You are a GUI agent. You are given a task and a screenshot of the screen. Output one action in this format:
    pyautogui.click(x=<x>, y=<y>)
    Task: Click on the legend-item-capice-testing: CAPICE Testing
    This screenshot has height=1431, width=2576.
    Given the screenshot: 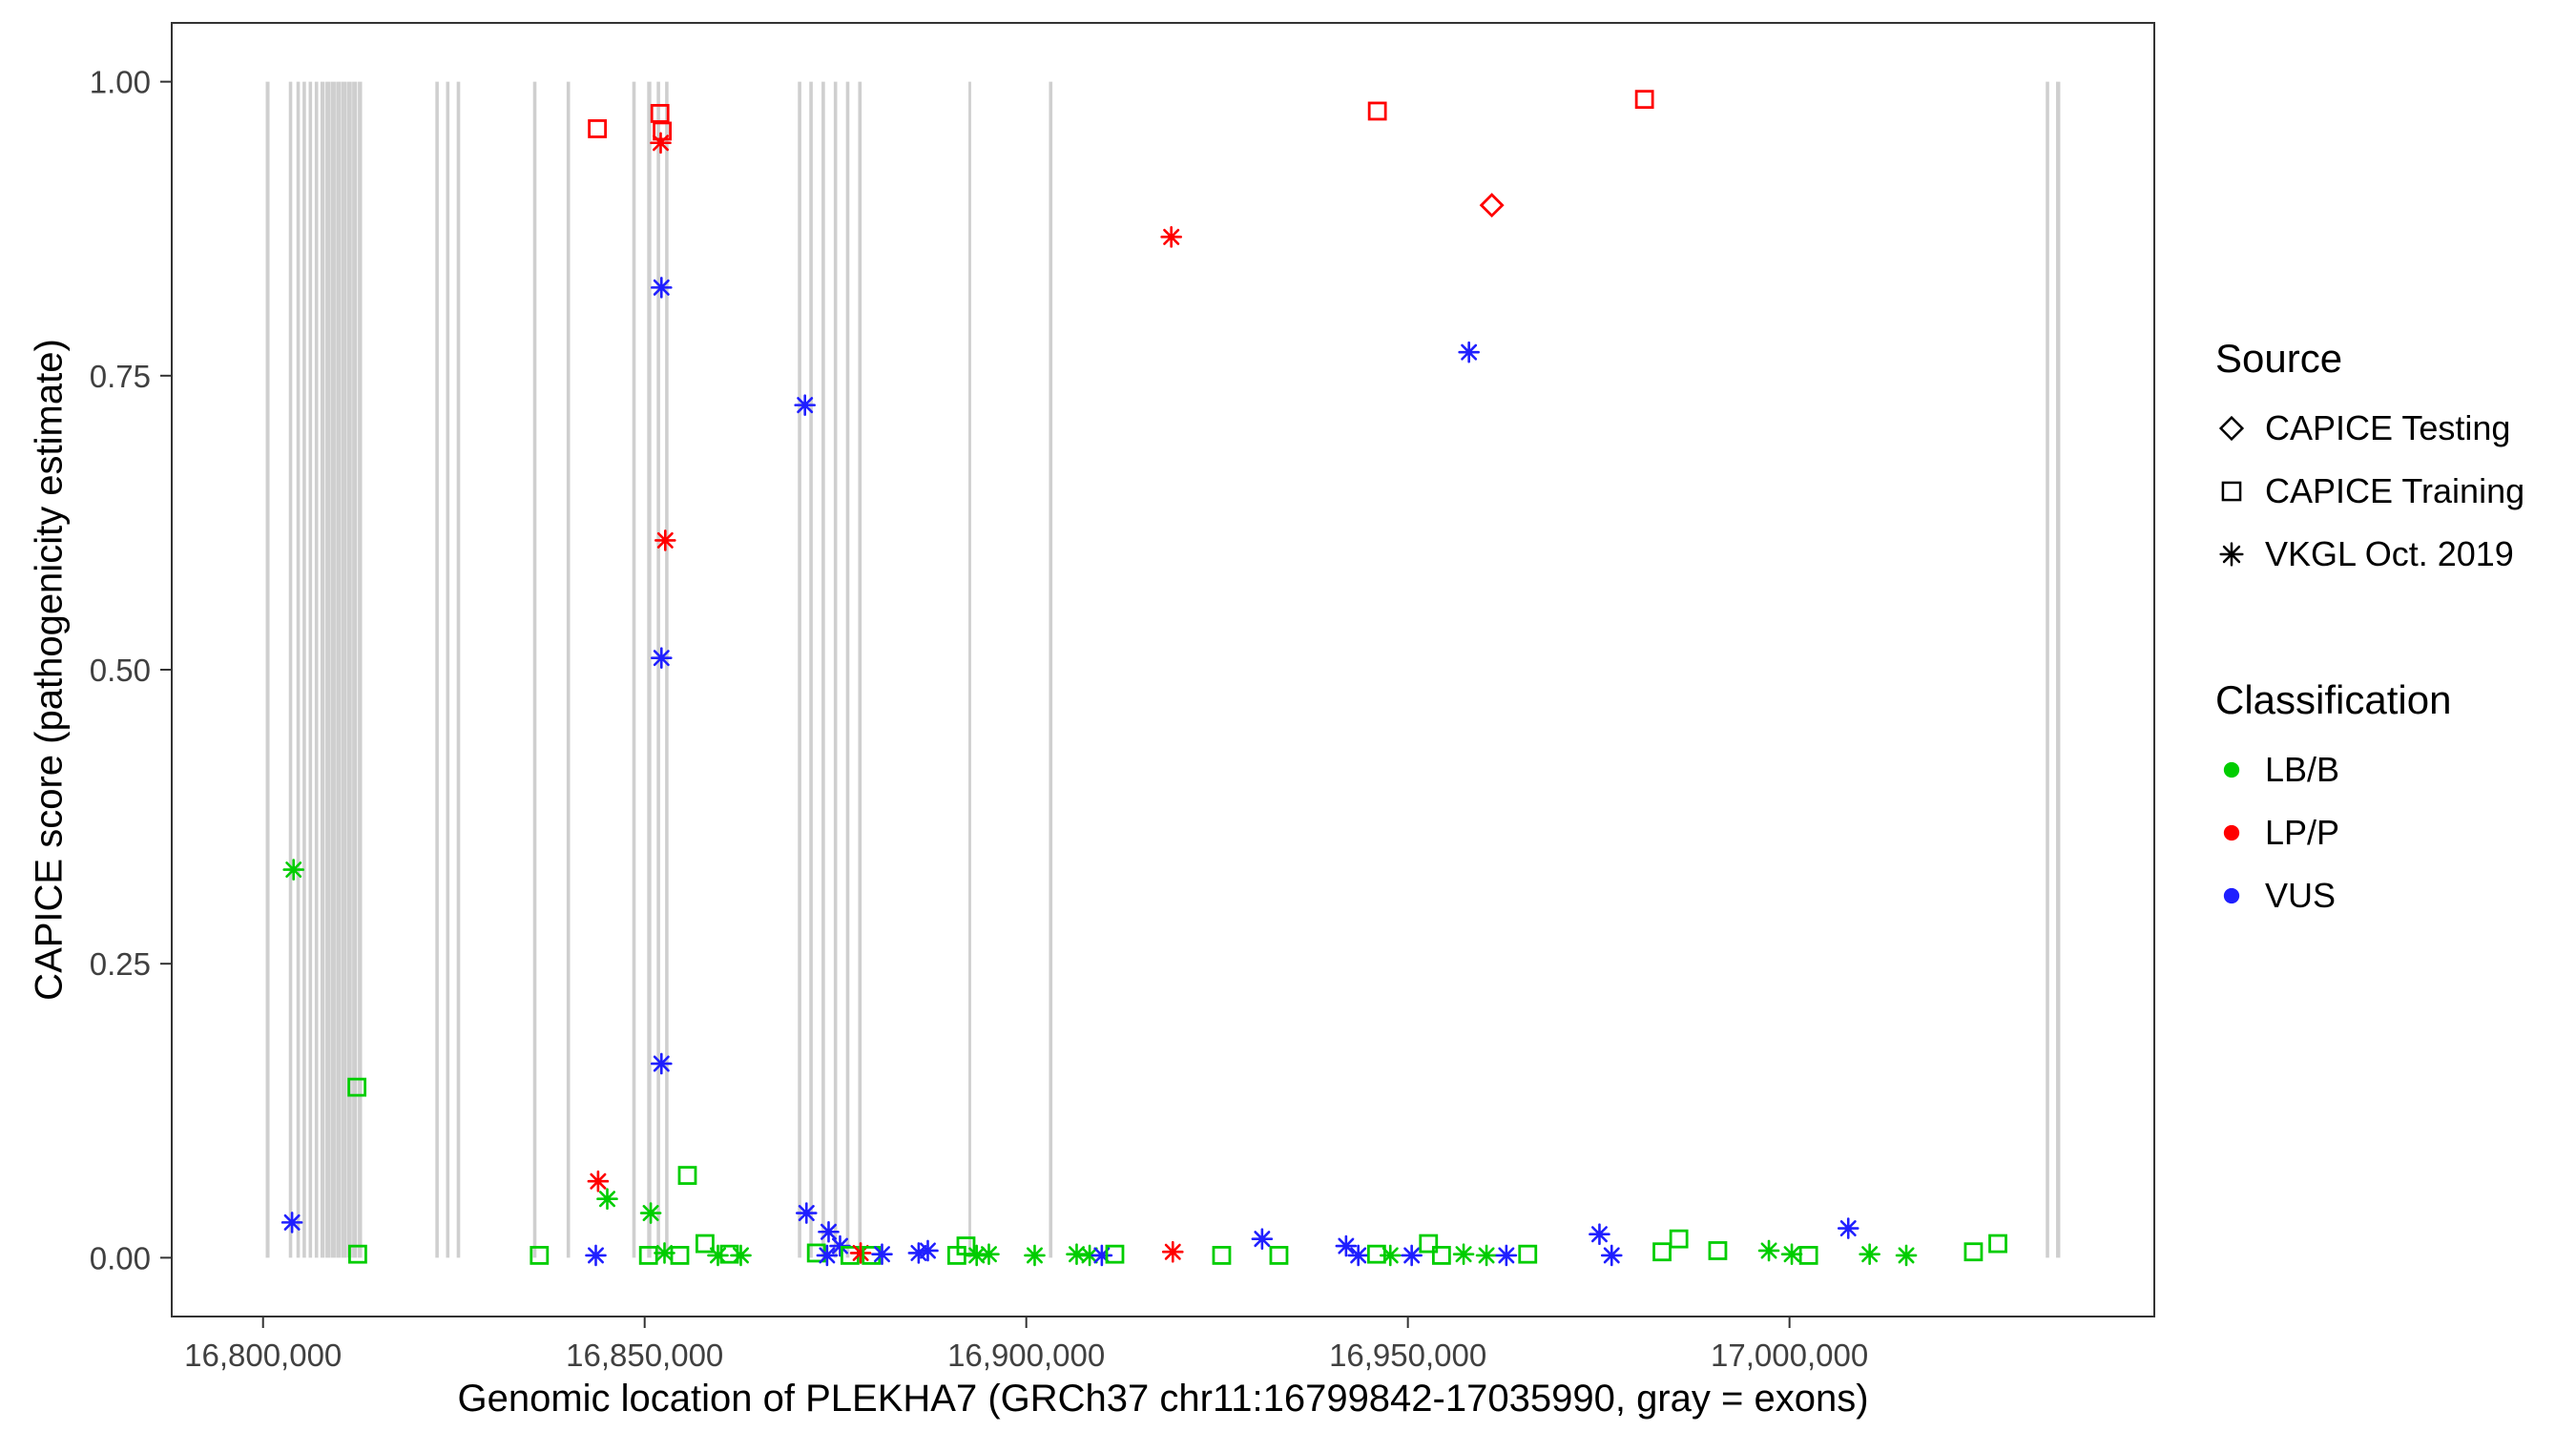 What is the action you would take?
    pyautogui.click(x=2392, y=428)
    